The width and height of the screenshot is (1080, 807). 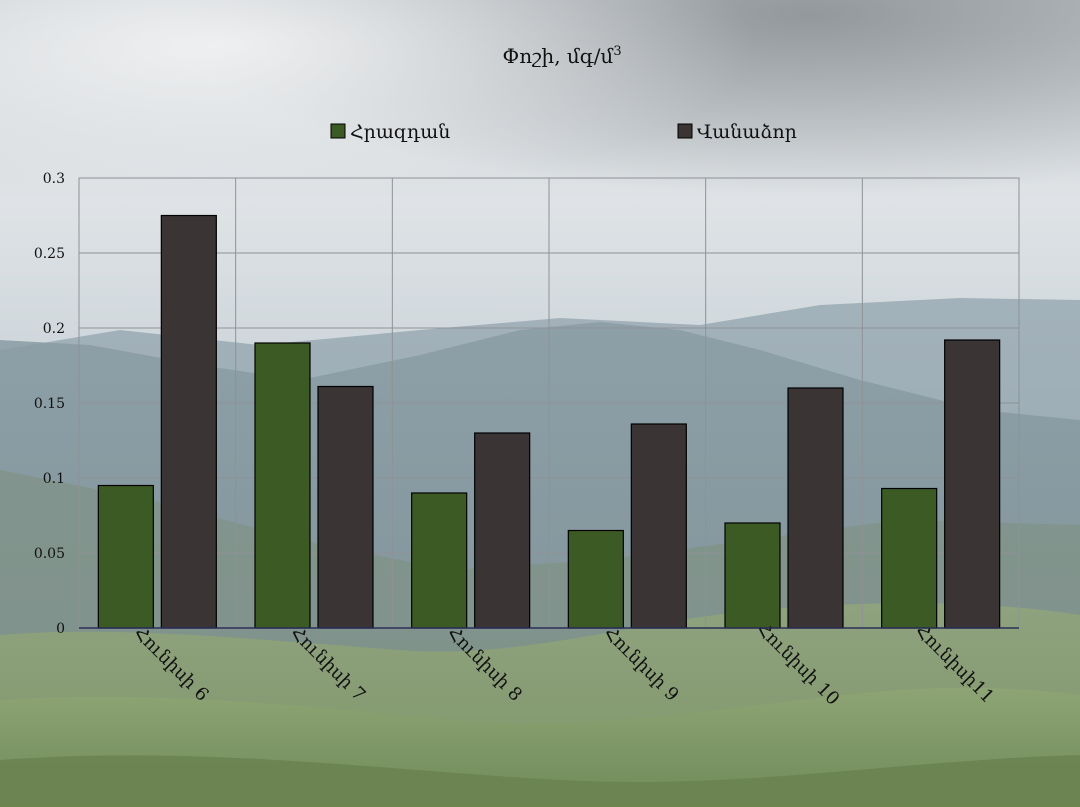 I want to click on y-axis: 0 0.05 0.1 0.15 0.2 0.25 0.3, so click(x=49, y=404).